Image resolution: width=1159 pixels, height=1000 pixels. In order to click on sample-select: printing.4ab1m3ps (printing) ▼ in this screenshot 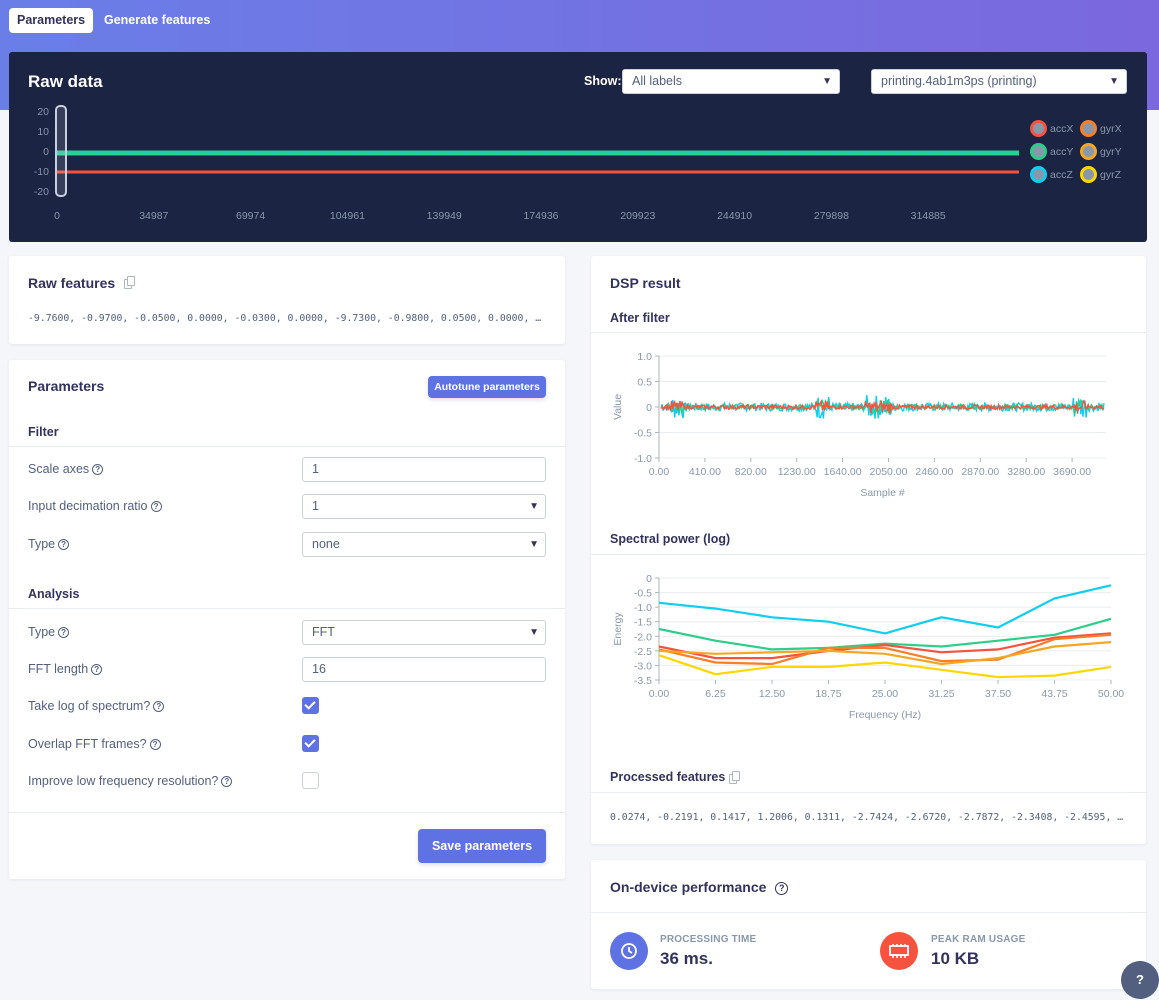, I will do `click(999, 81)`.